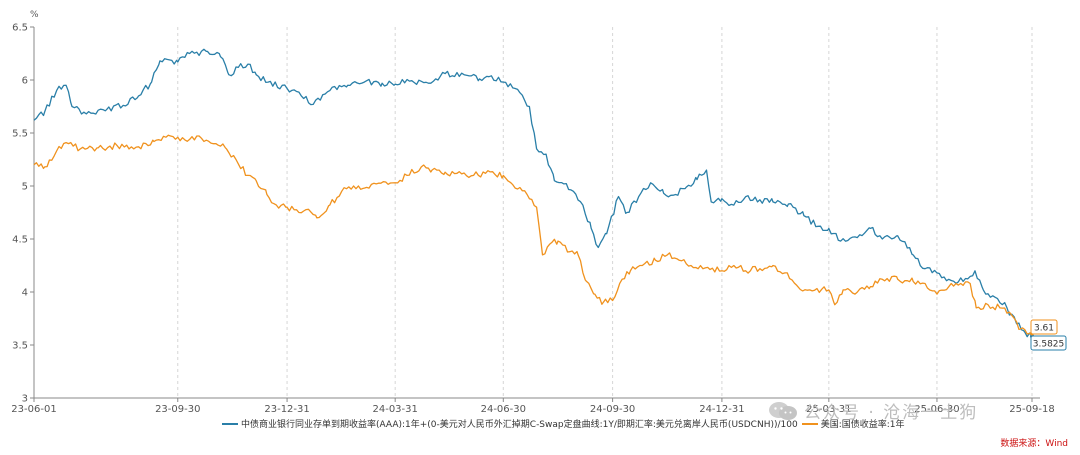 The width and height of the screenshot is (1080, 455). Describe the element at coordinates (286, 409) in the screenshot. I see `x-tick-label: 23-12-31` at that location.